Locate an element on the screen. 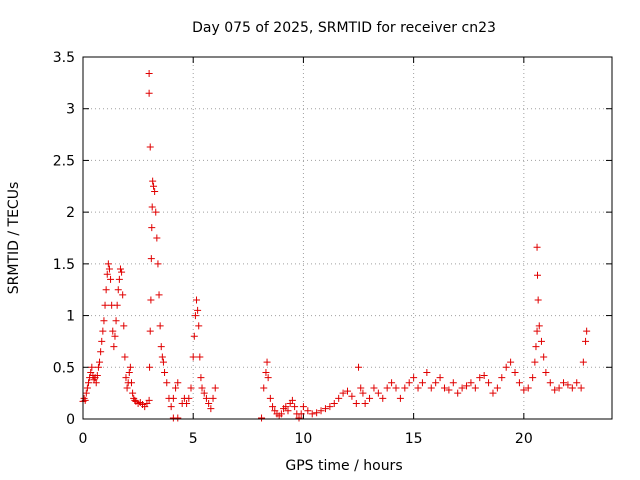 Image resolution: width=640 pixels, height=480 pixels. y-tick-label: 0.5 is located at coordinates (64, 368).